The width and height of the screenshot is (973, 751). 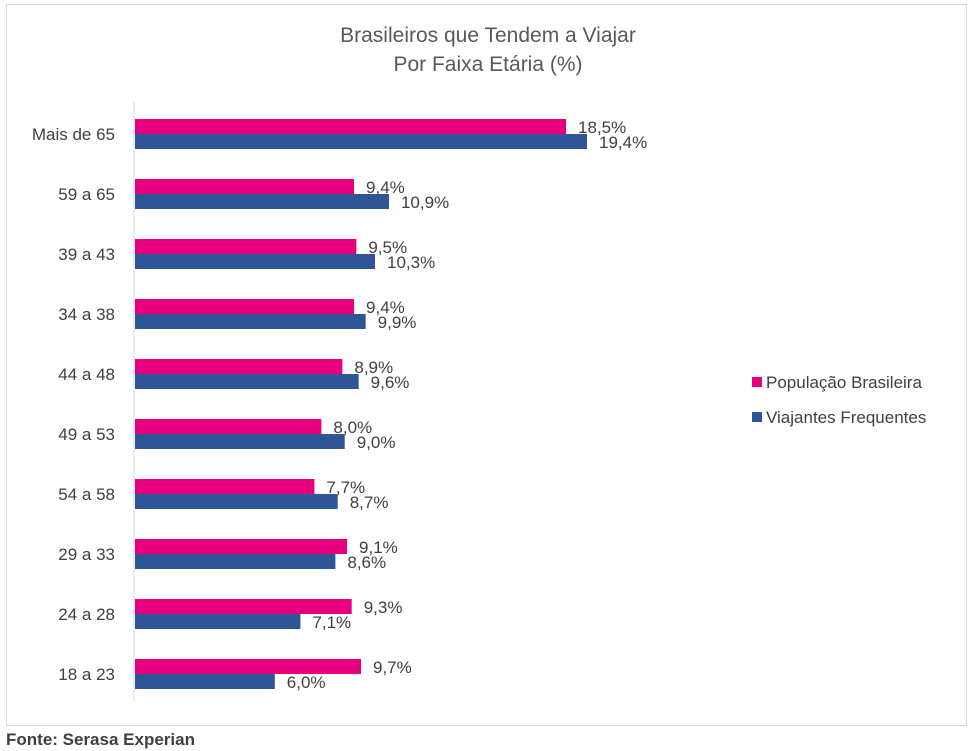 I want to click on data-label: 19,4%, so click(x=623, y=142).